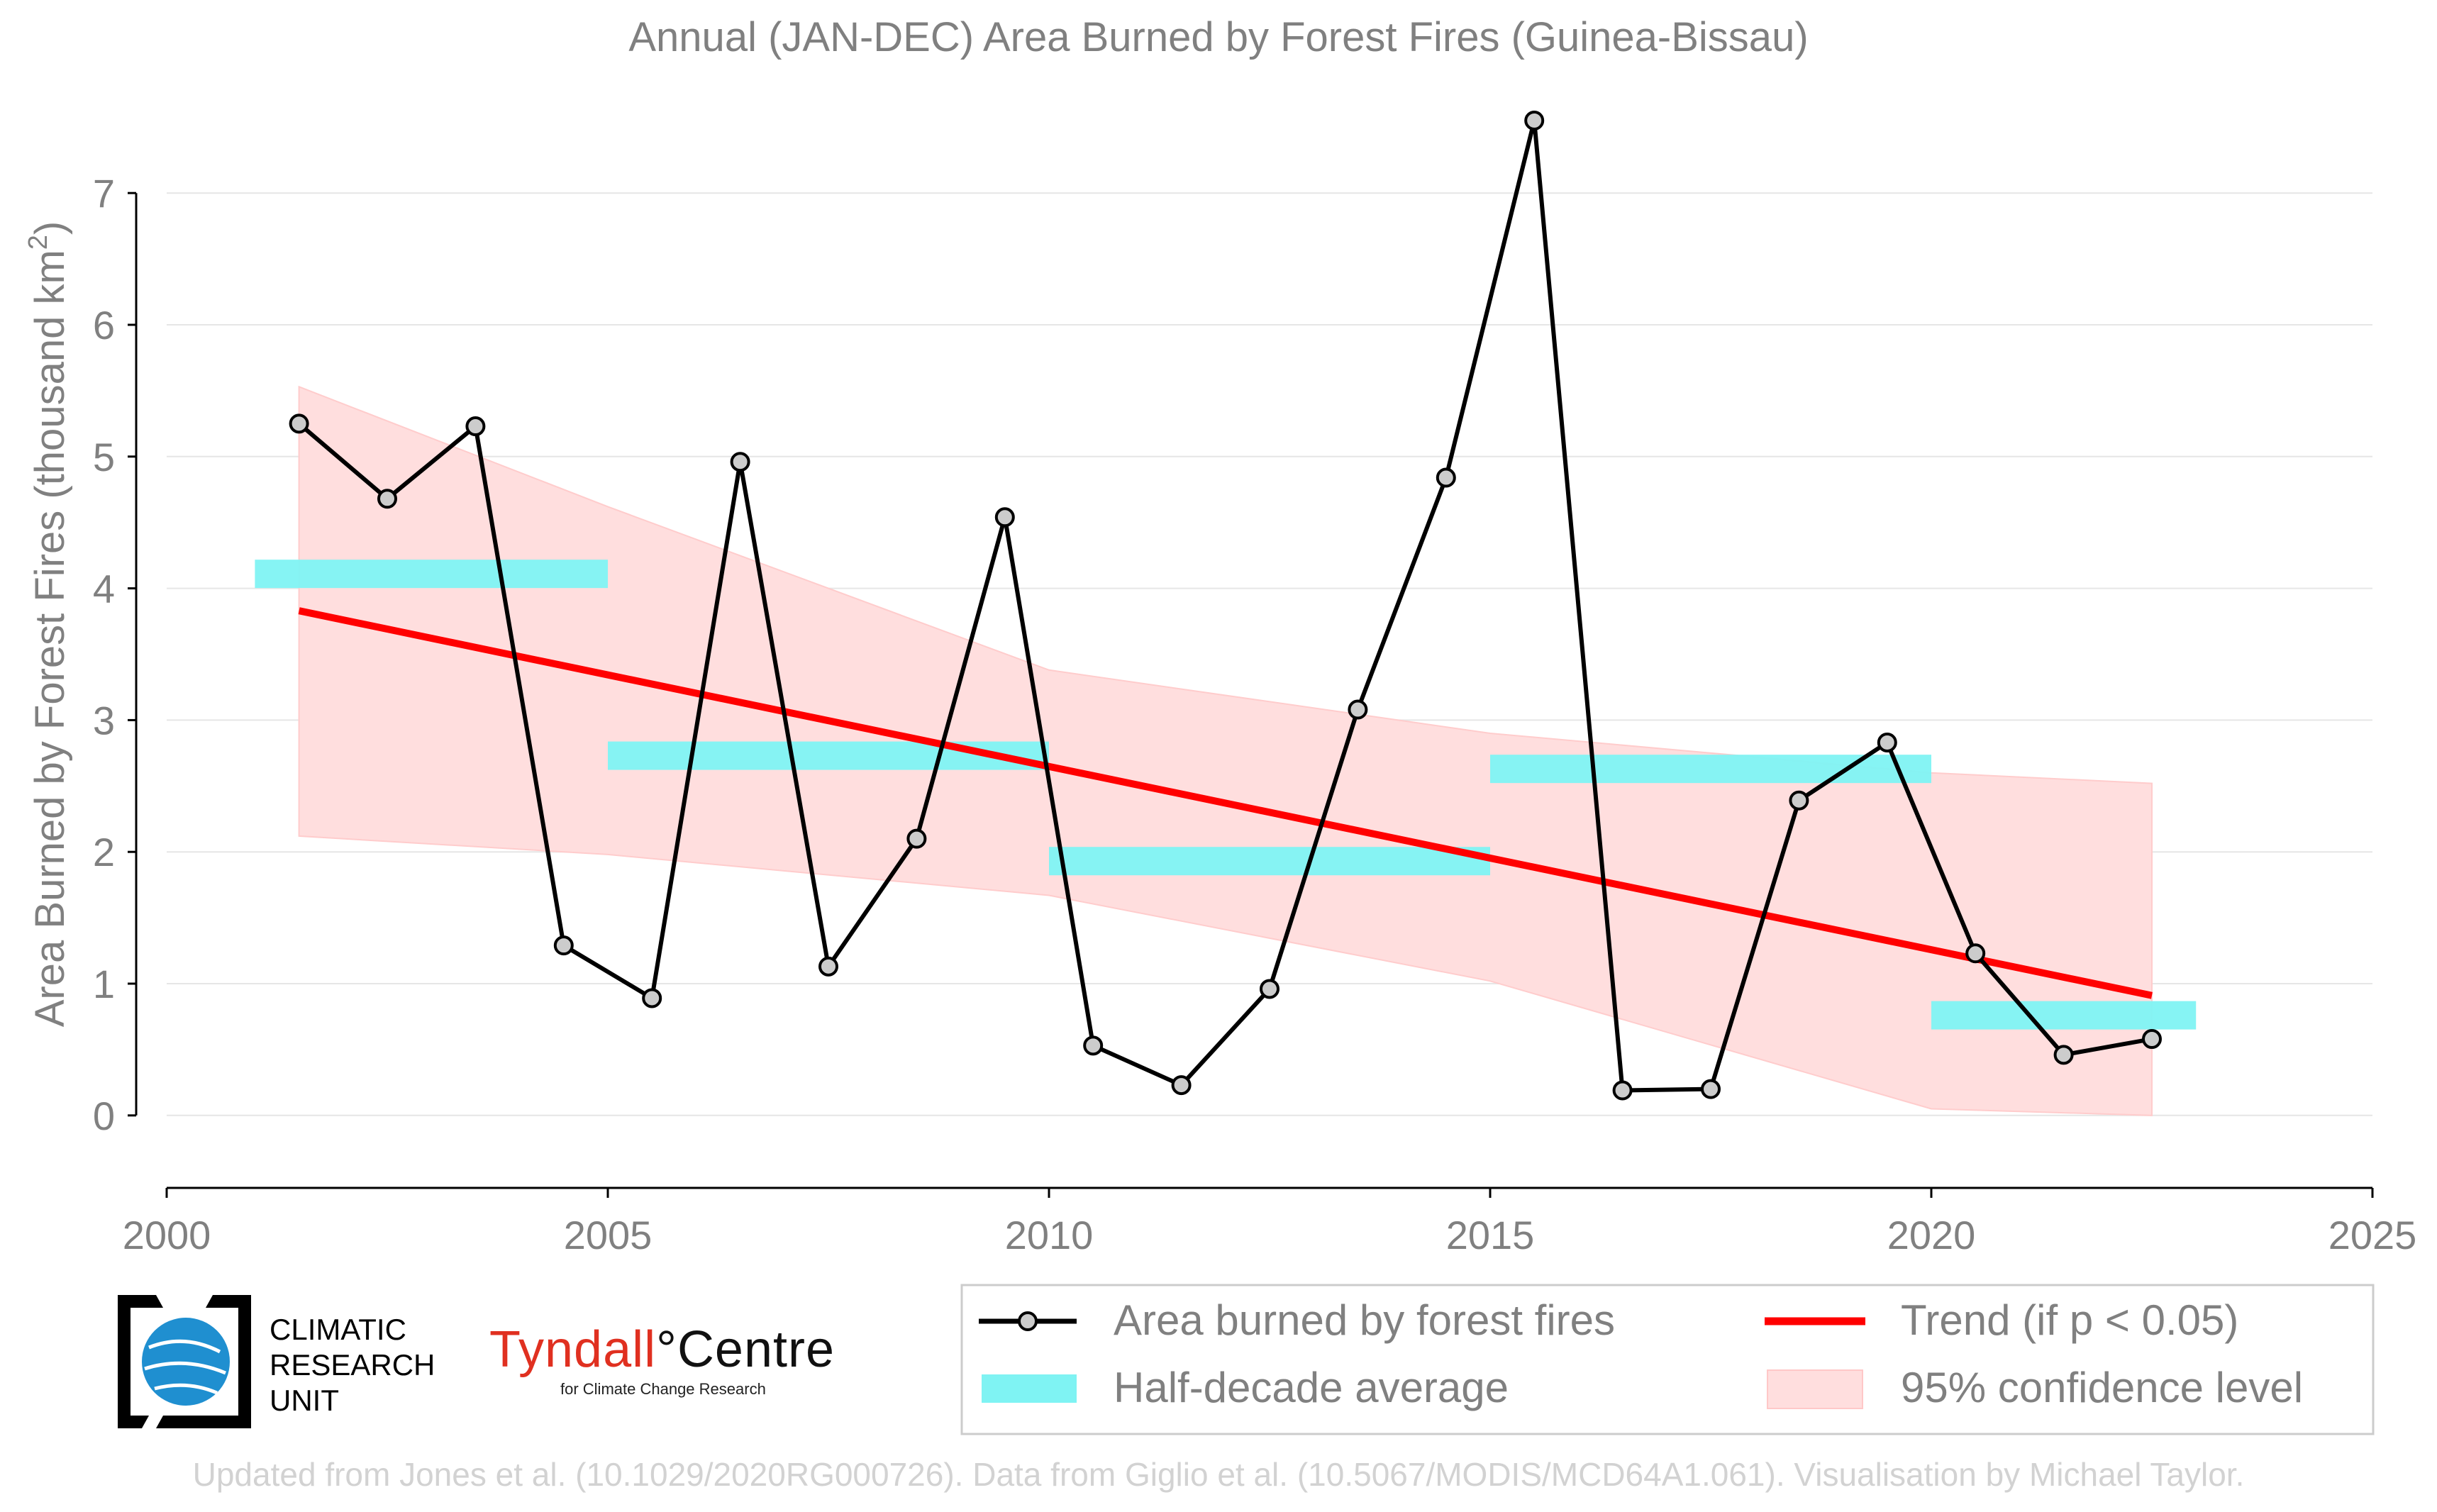 This screenshot has height=1512, width=2437. What do you see at coordinates (38, 242) in the screenshot?
I see `y-axis-label-superscript: 2` at bounding box center [38, 242].